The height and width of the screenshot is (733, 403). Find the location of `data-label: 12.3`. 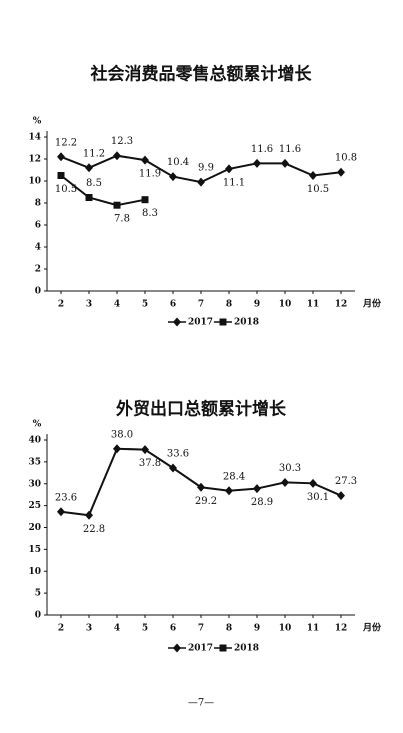

data-label: 12.3 is located at coordinates (122, 141).